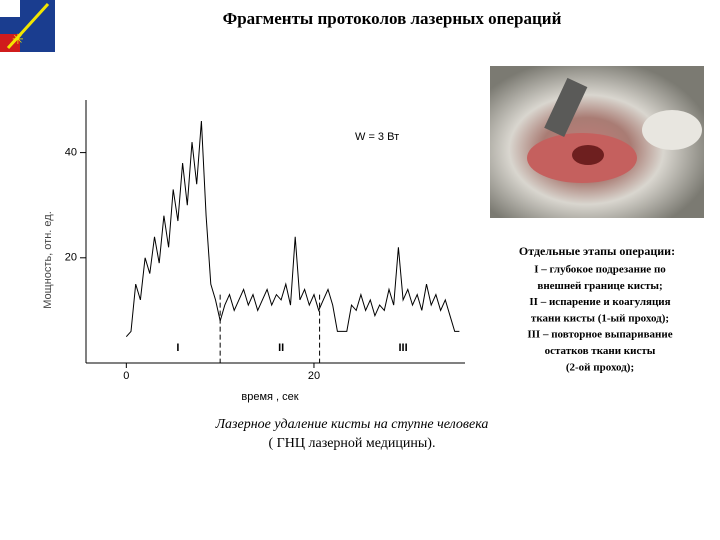 The width and height of the screenshot is (720, 540). I want to click on y-tick-label: 40, so click(71, 153).